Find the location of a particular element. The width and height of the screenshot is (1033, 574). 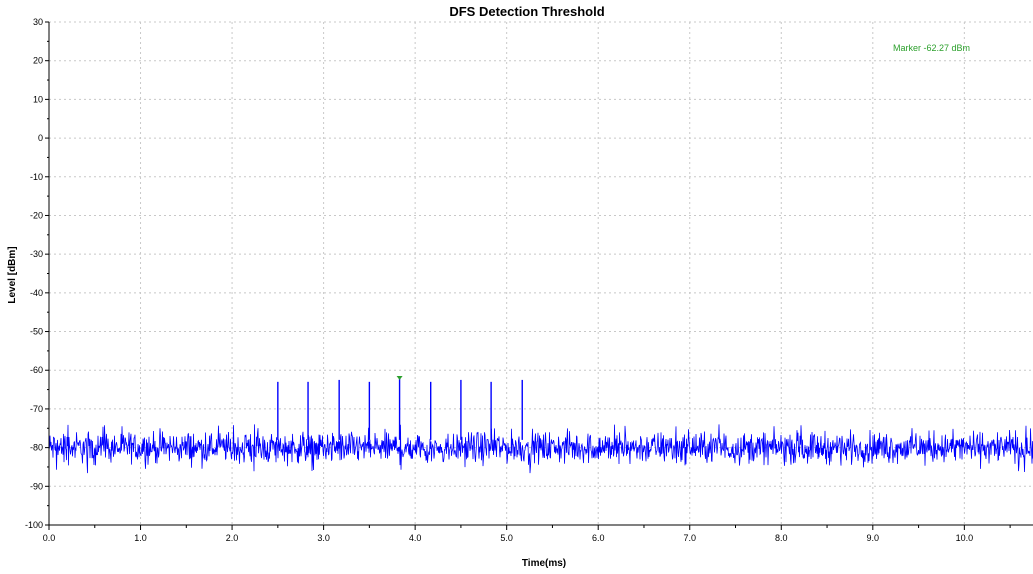

y-tick-label: -60 is located at coordinates (36, 370).